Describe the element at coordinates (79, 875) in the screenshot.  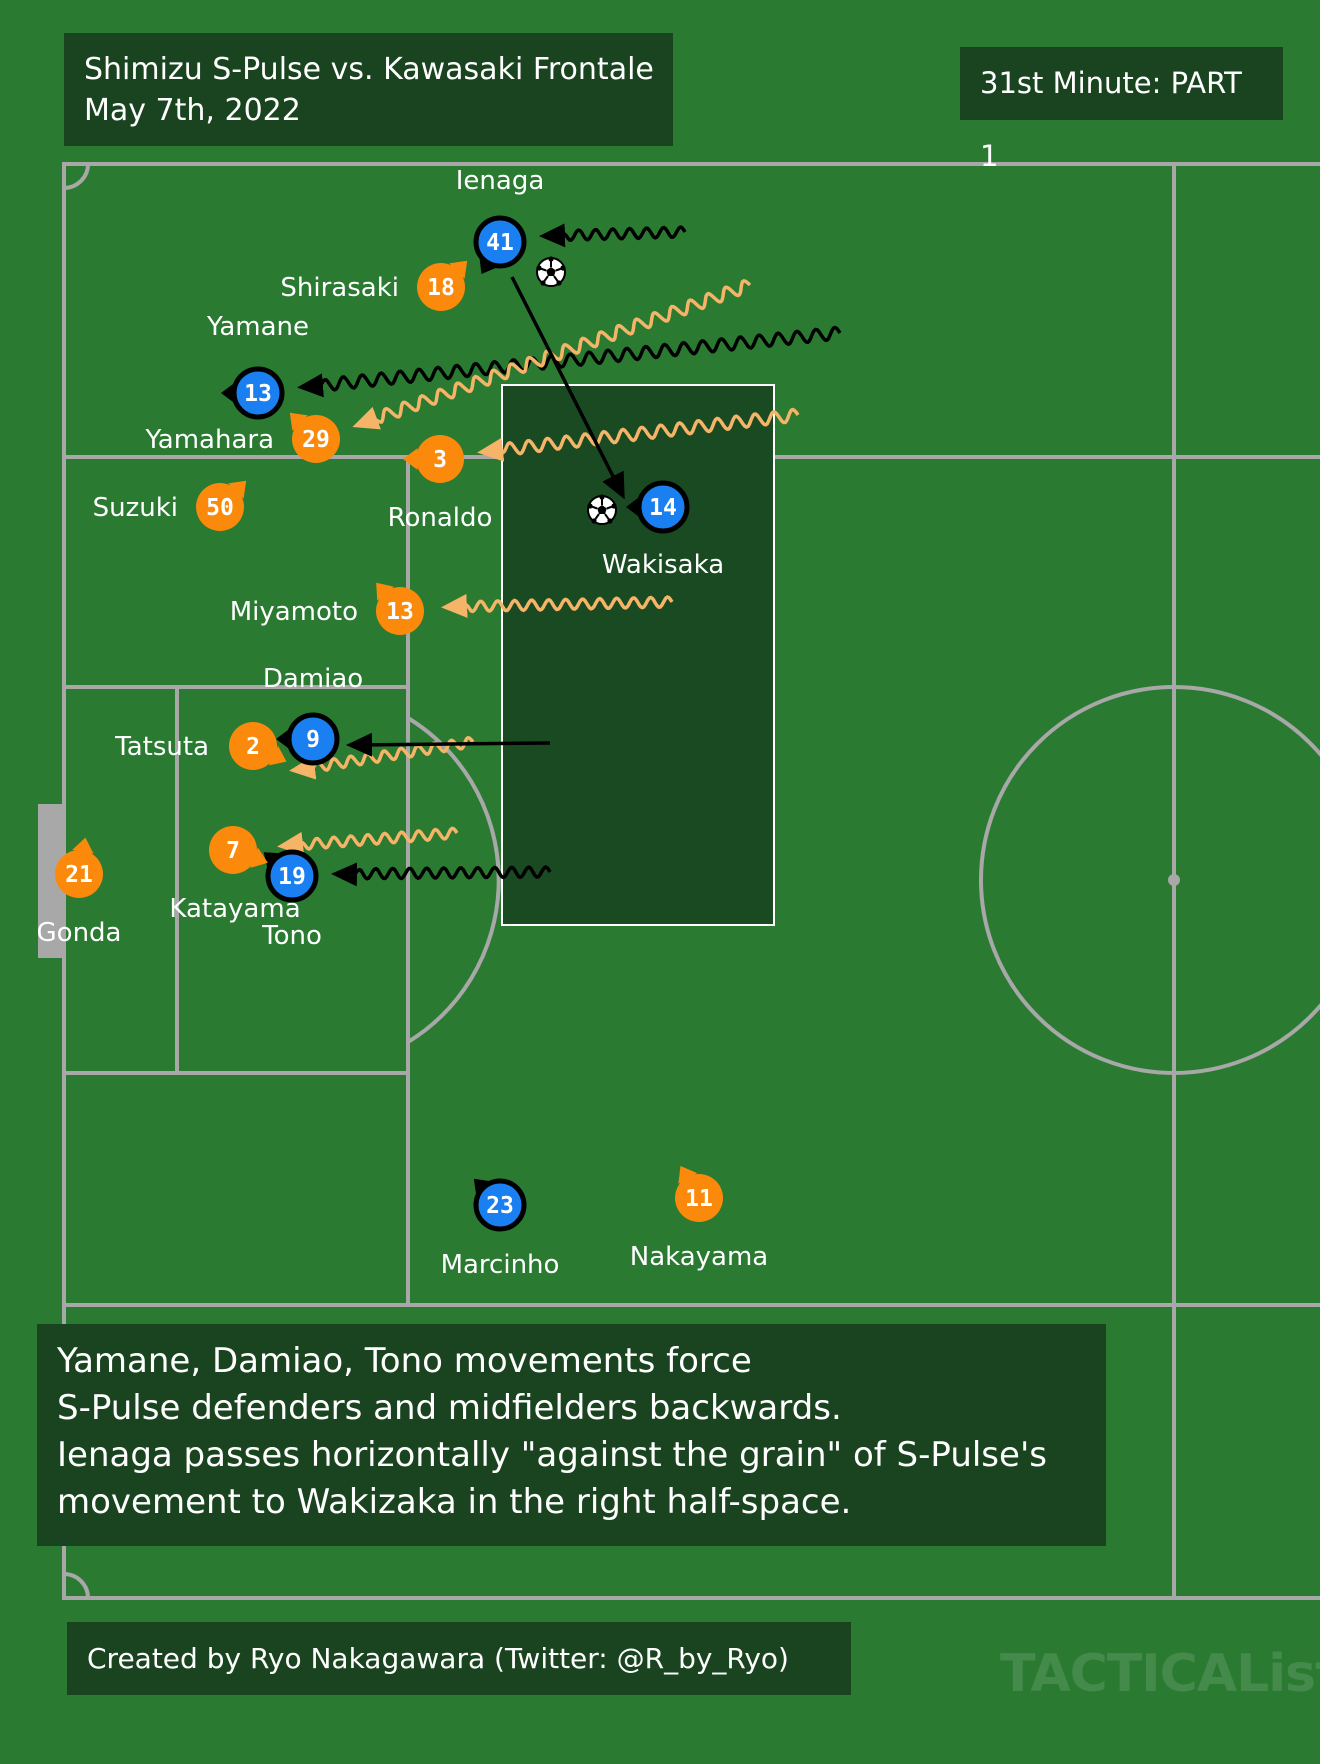
I see `player-number: 21` at that location.